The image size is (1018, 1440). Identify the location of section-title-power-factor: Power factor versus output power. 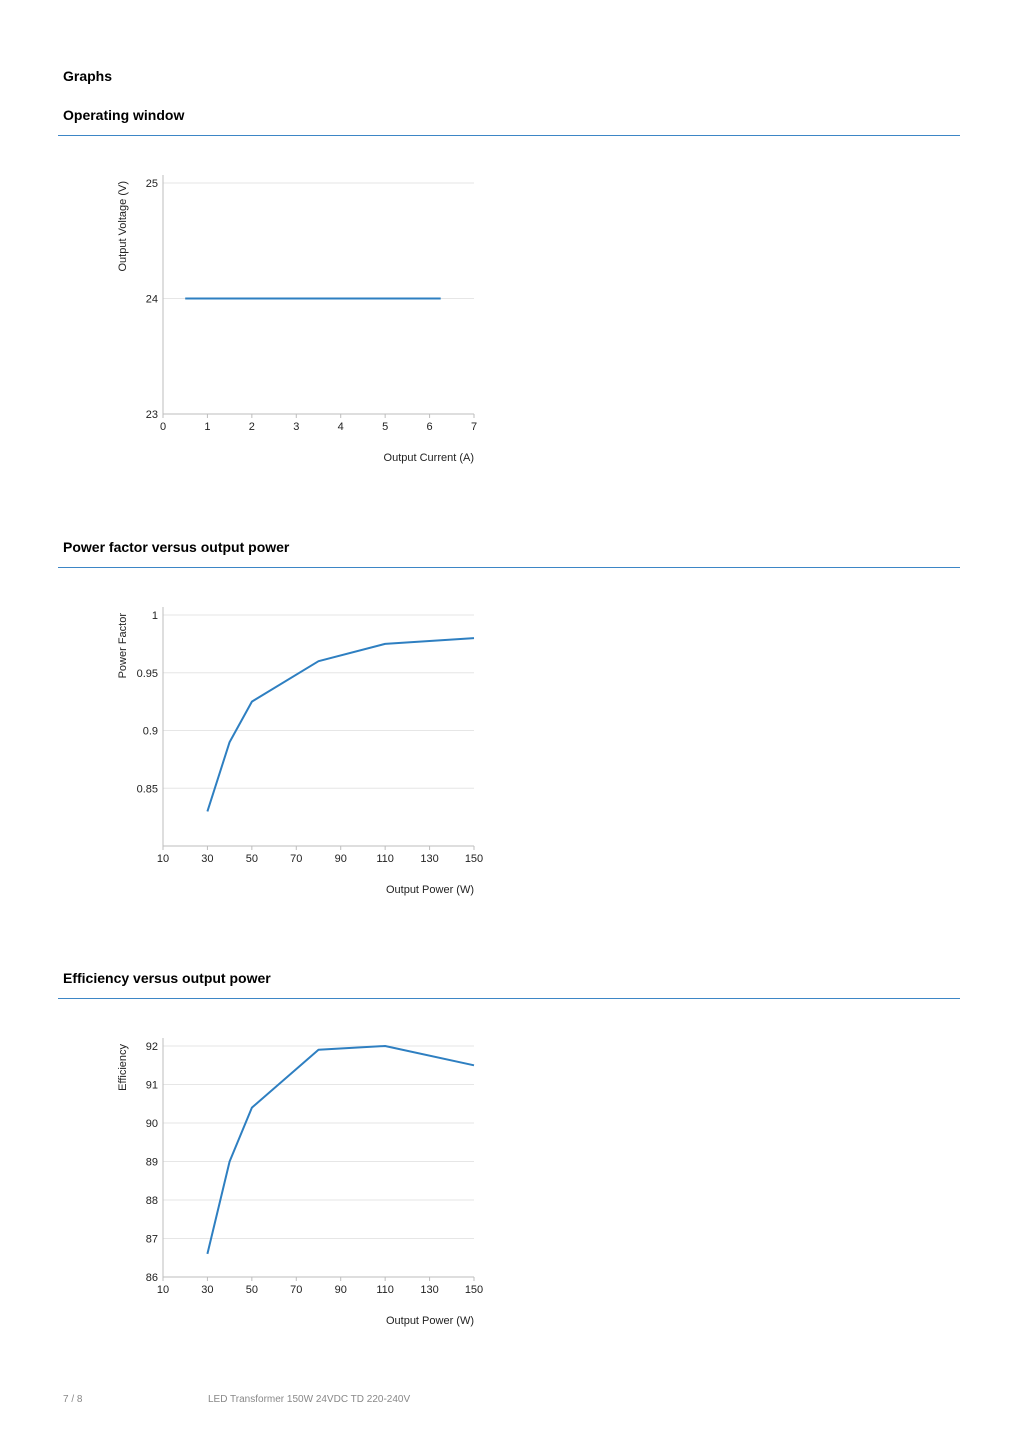
(176, 547).